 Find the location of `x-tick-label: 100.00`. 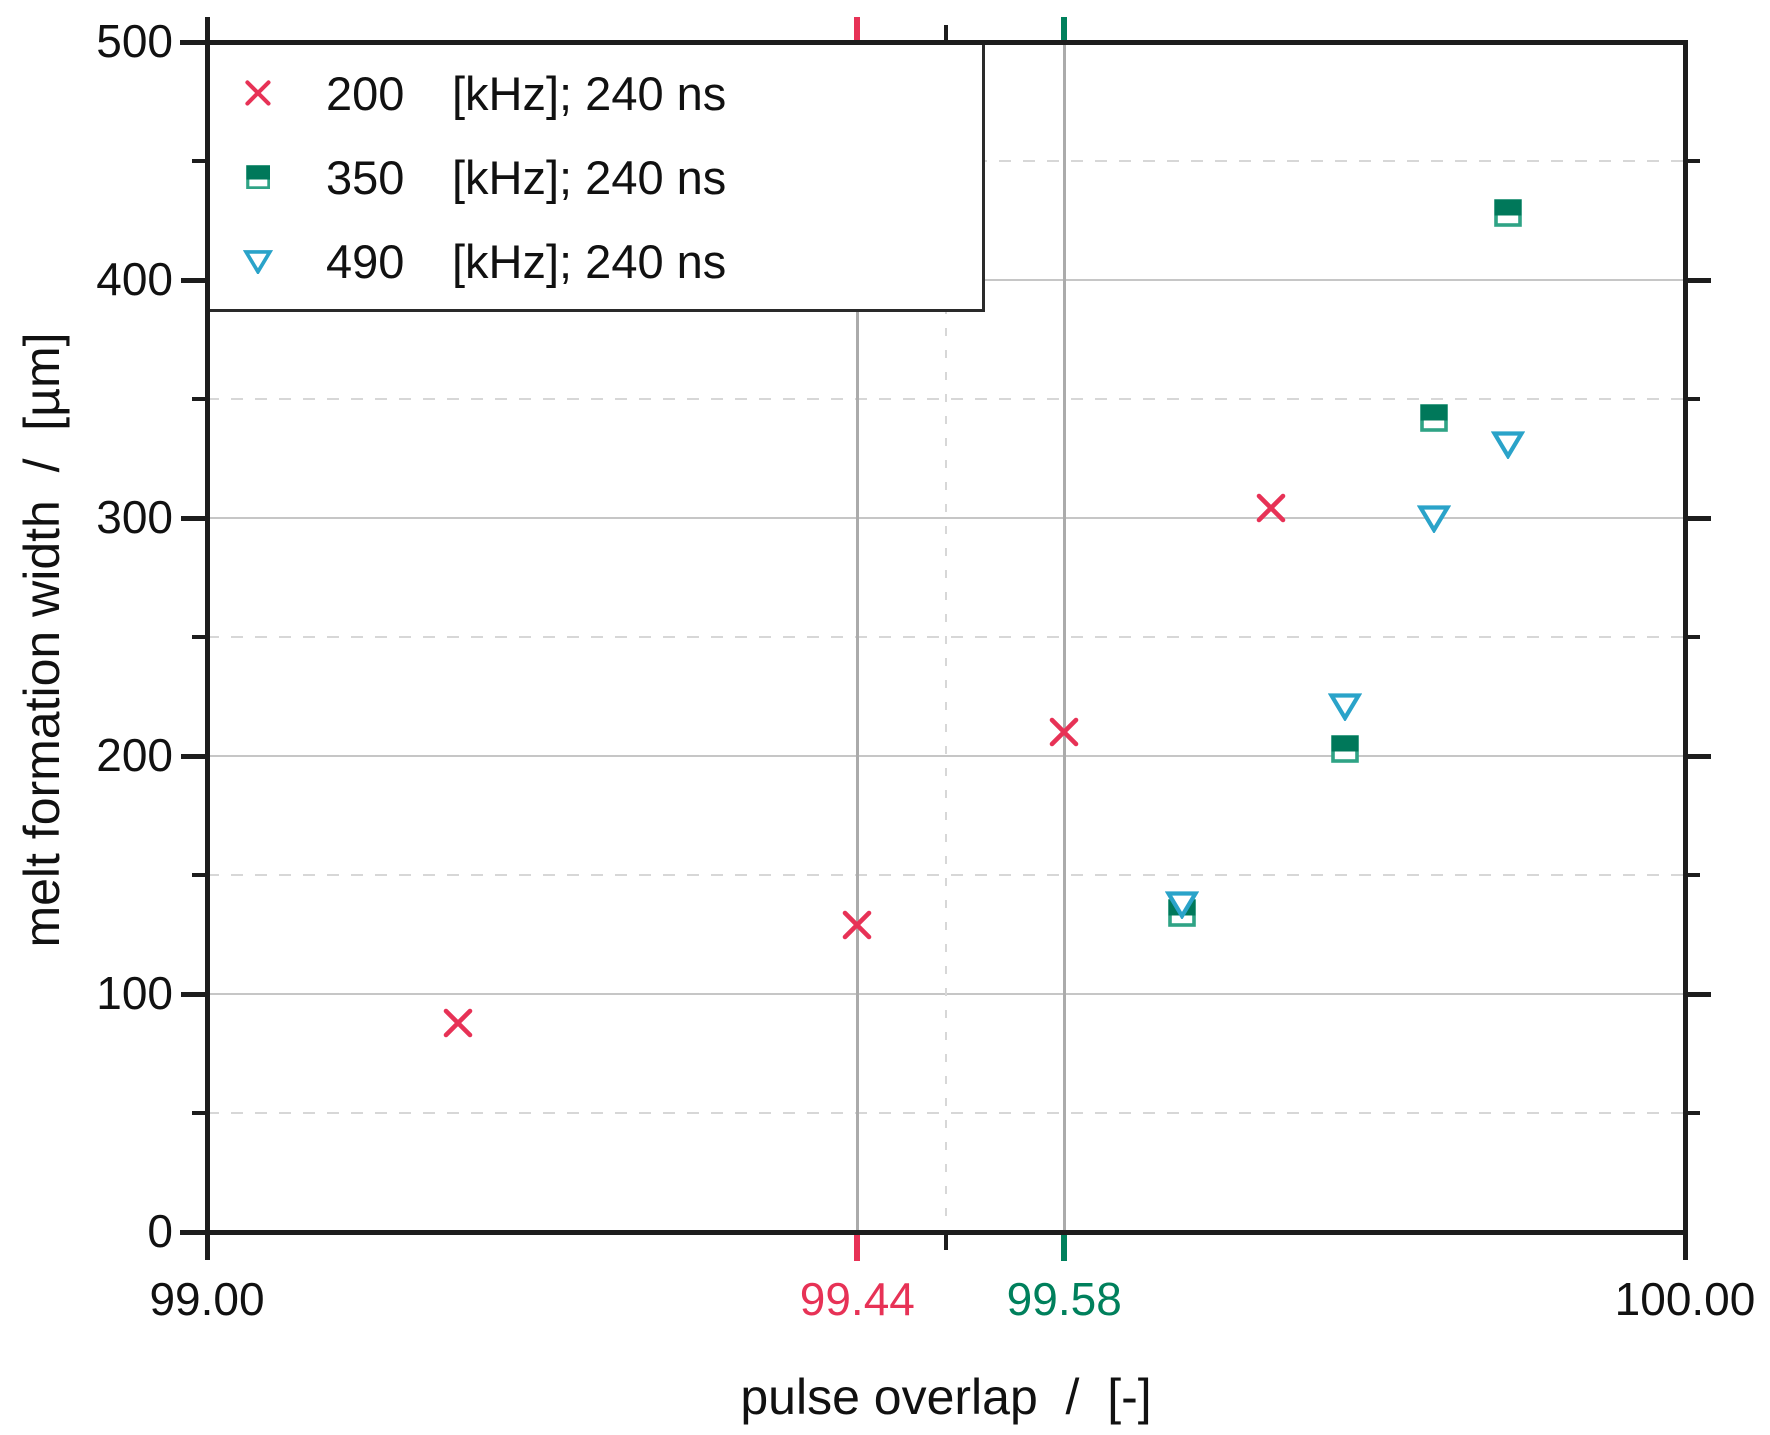

x-tick-label: 100.00 is located at coordinates (1685, 1299).